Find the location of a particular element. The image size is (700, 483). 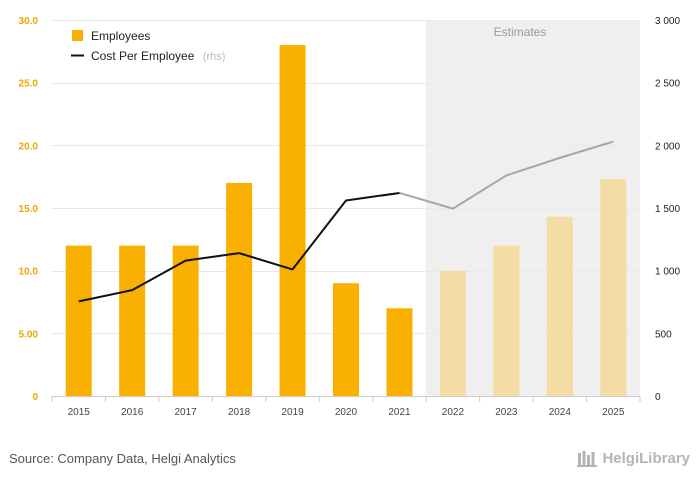

legend-swatch-employees is located at coordinates (77, 35).